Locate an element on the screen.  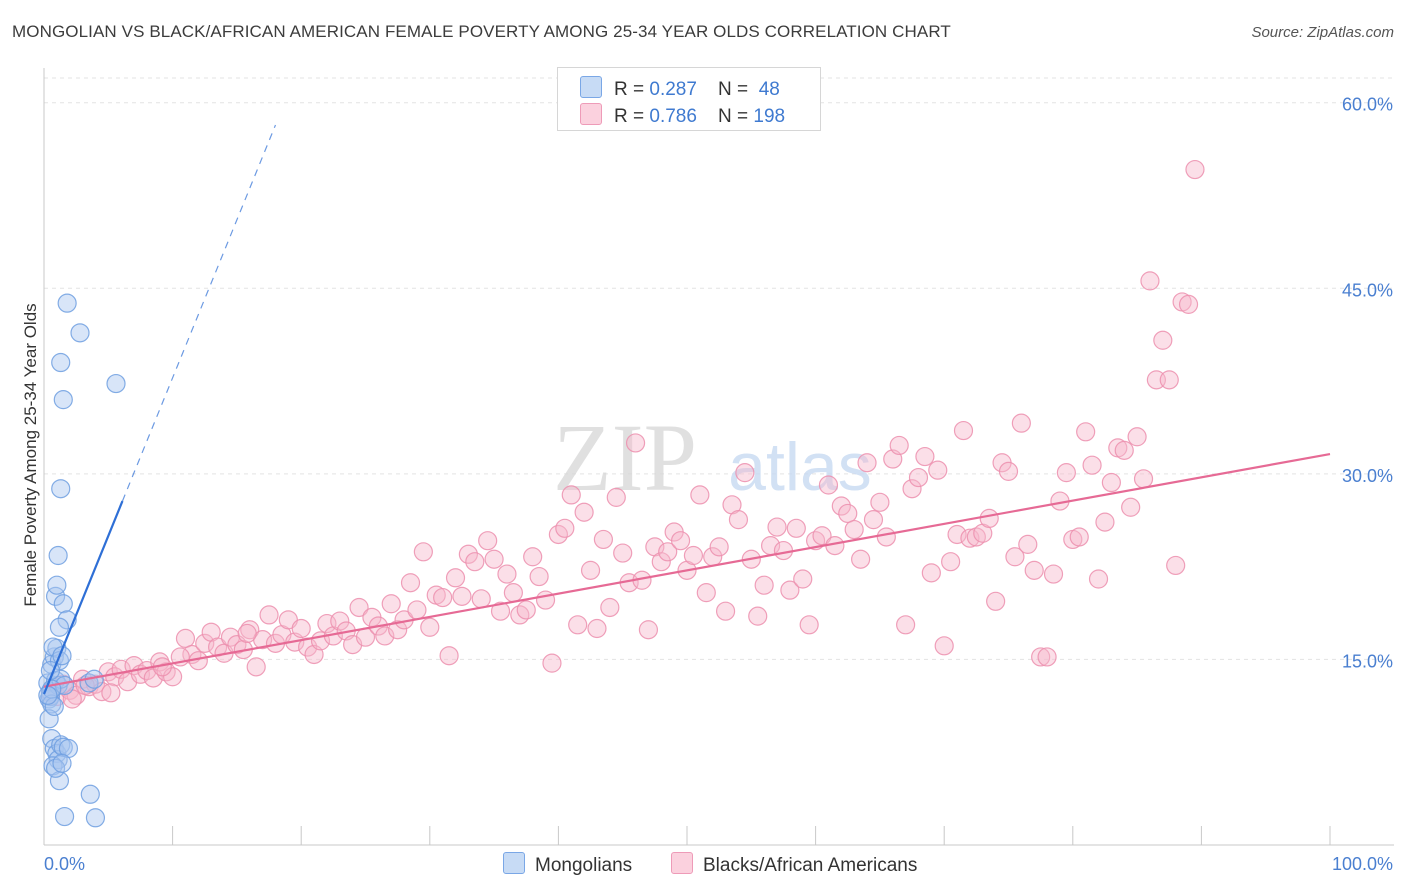
watermark-zip: ZIP is located at coordinates (625, 457).